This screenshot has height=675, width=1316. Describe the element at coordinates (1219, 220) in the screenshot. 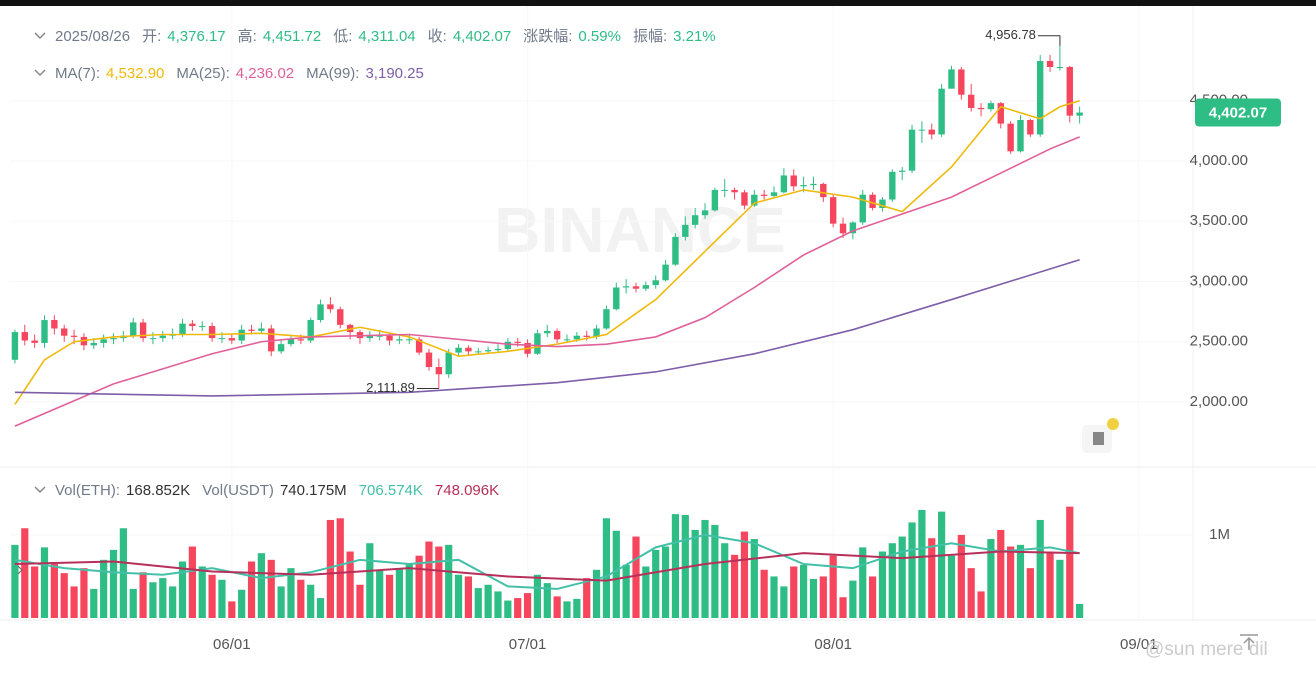

I see `y-tick-label: 3,500.00` at that location.